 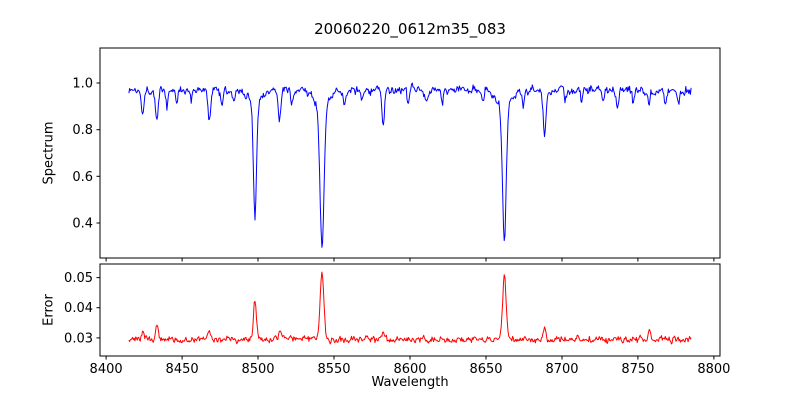 What do you see at coordinates (333, 369) in the screenshot?
I see `x-tick-label: 8550` at bounding box center [333, 369].